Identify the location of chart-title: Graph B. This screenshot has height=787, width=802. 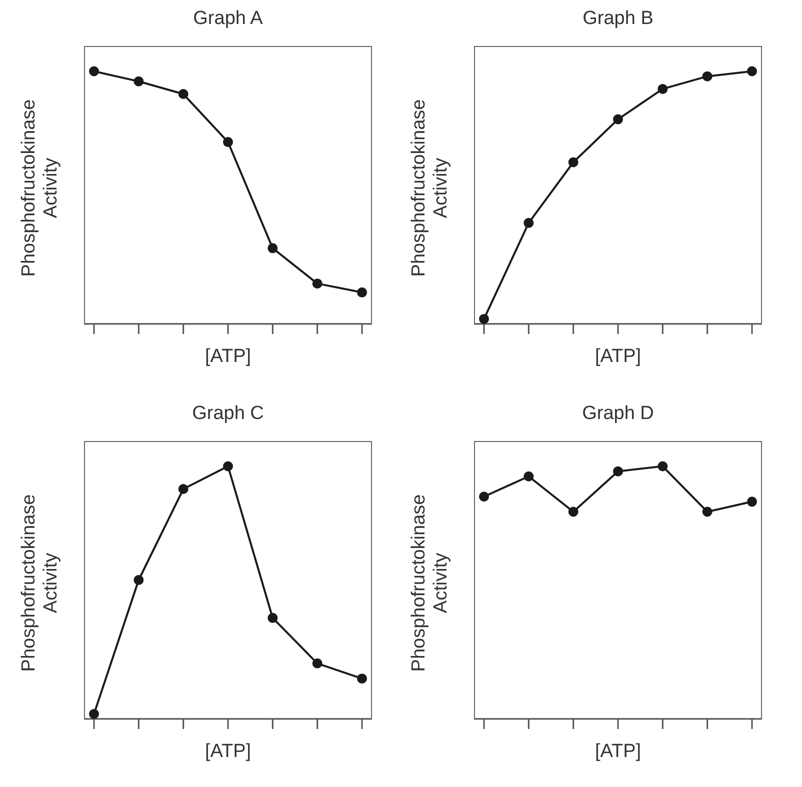
(618, 19).